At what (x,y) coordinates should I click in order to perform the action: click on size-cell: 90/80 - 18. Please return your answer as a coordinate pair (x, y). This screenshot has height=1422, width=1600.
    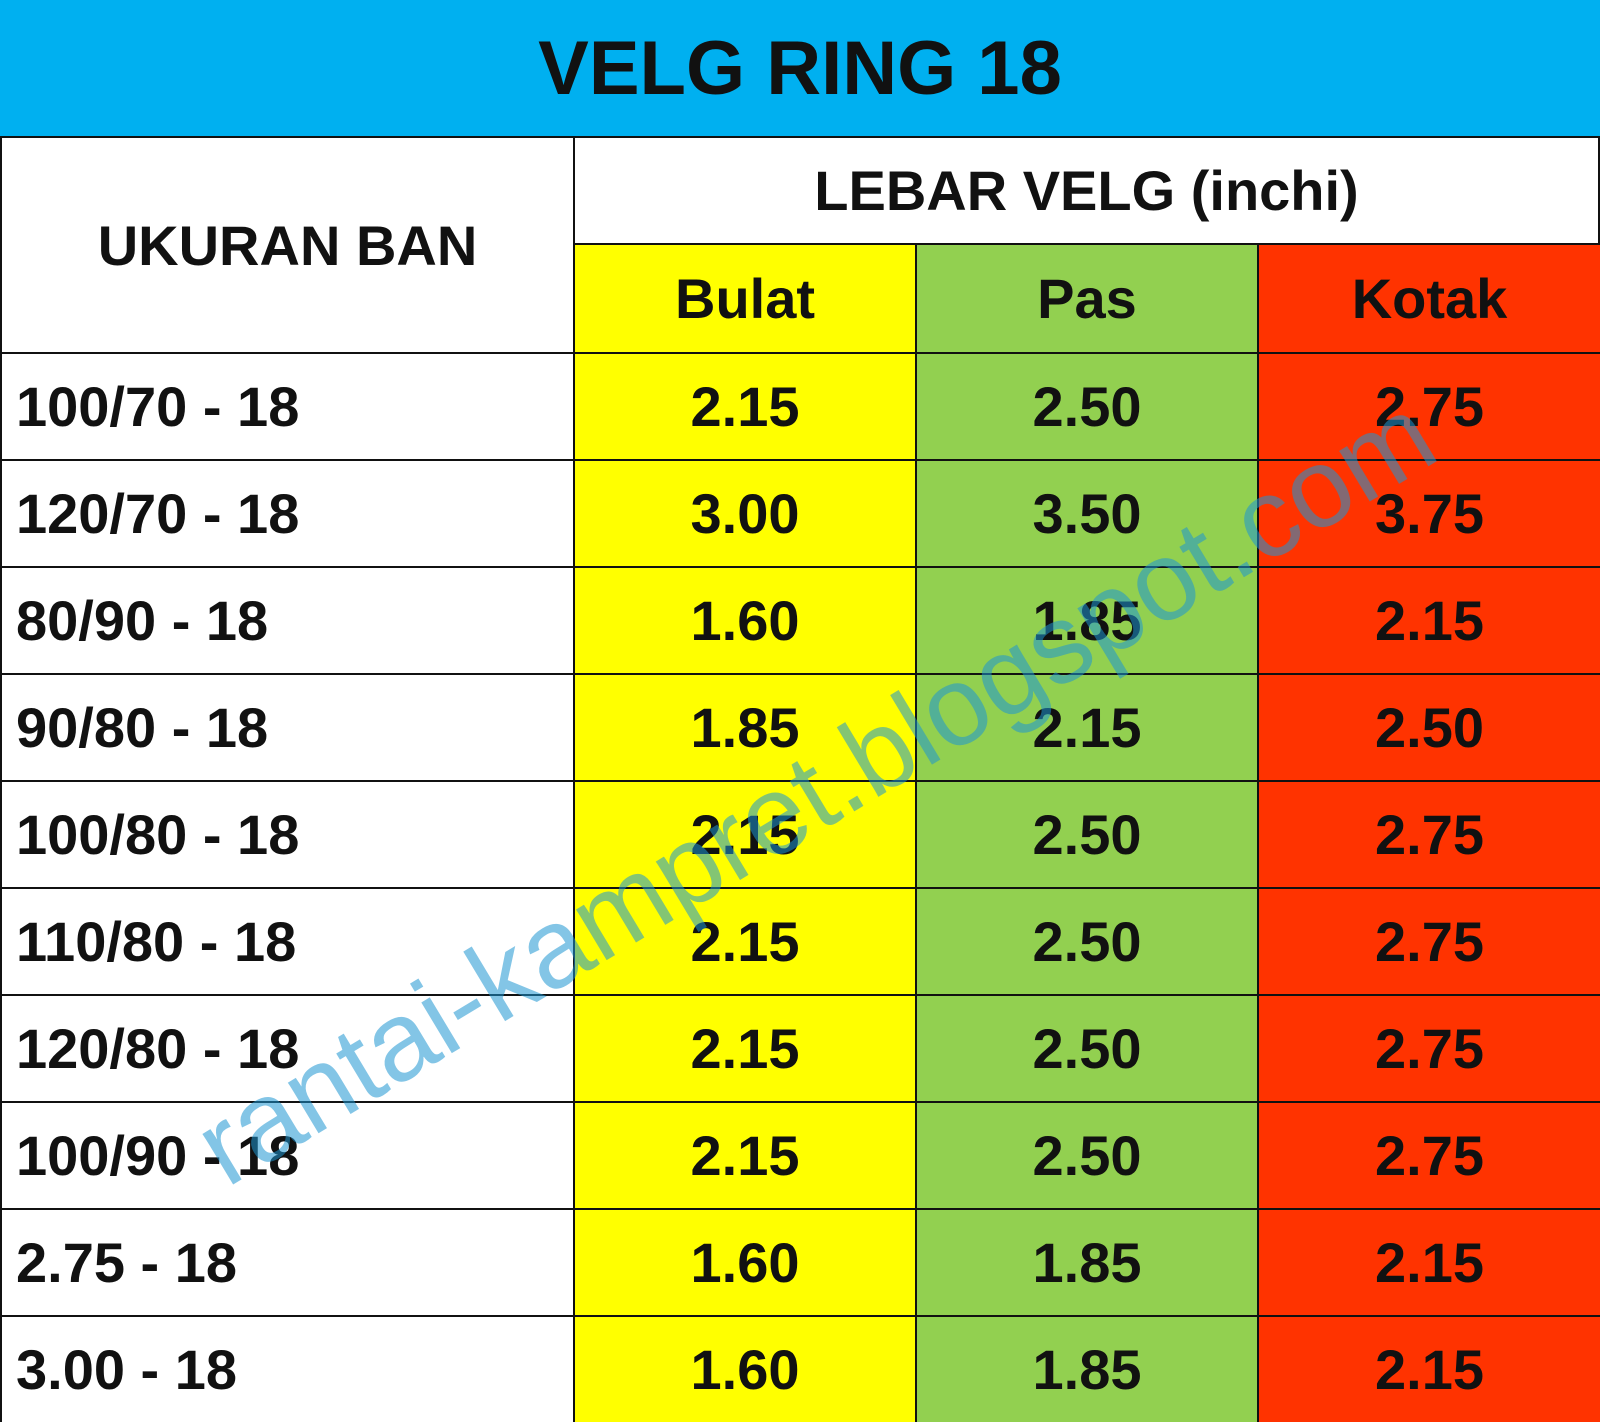
    Looking at the image, I should click on (287, 727).